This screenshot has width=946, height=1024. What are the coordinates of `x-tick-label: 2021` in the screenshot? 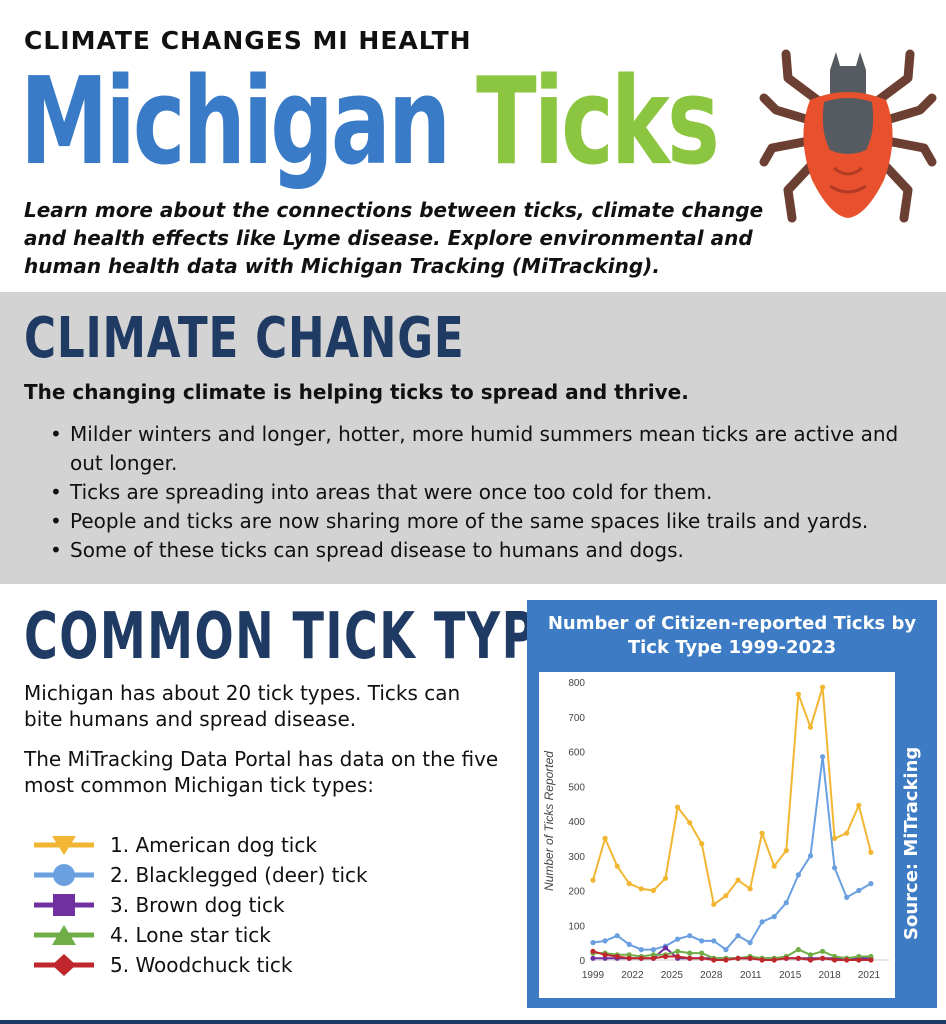 It's located at (869, 975).